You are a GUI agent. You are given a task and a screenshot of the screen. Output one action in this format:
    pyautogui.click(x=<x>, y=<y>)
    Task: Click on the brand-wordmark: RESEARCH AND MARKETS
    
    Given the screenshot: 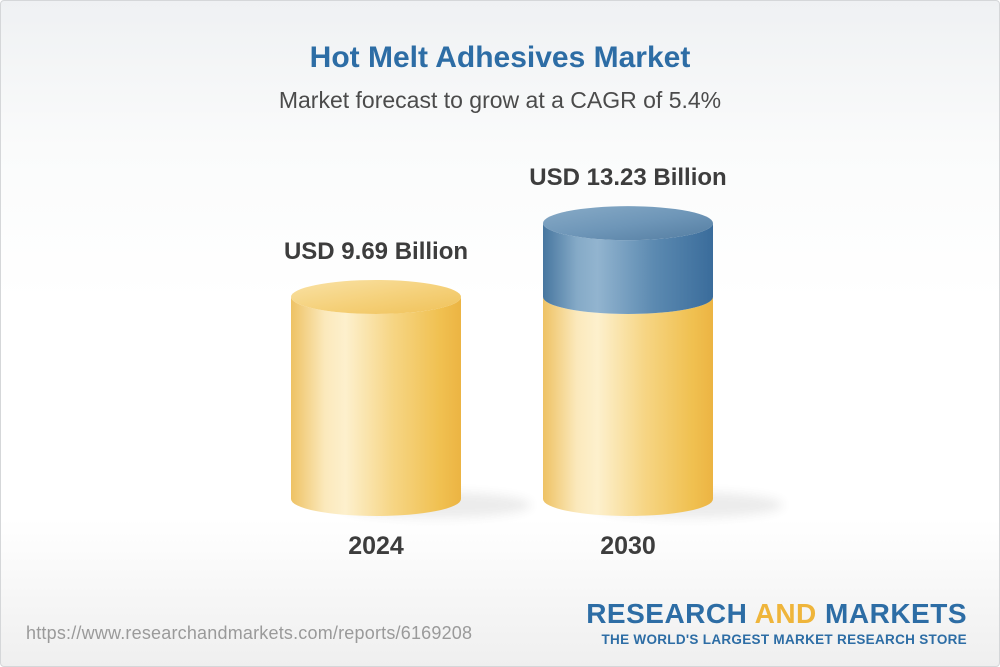 What is the action you would take?
    pyautogui.click(x=776, y=614)
    